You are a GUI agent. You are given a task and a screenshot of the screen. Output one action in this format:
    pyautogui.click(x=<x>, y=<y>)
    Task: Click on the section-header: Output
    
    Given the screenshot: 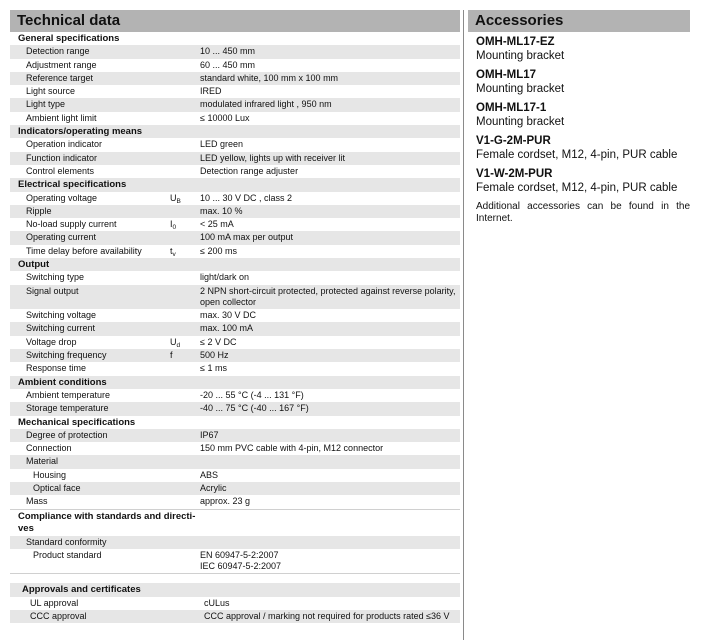 What is the action you would take?
    pyautogui.click(x=235, y=265)
    